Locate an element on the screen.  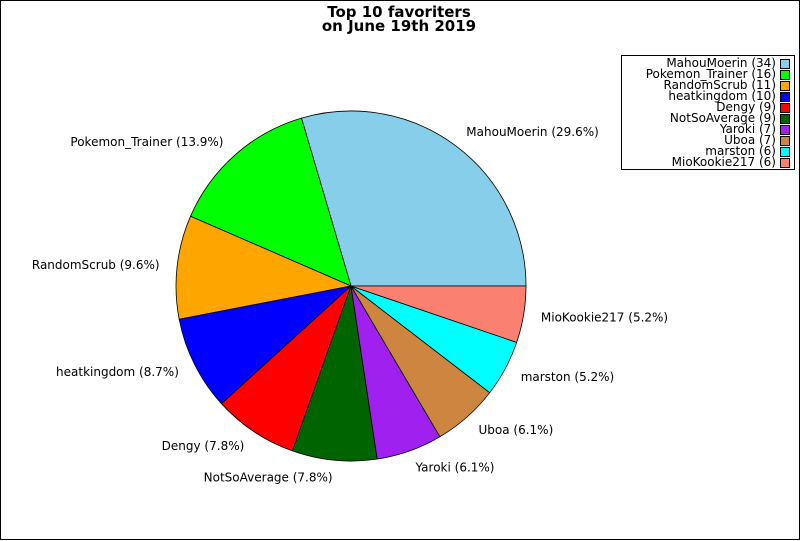
legend-item-6: Yaroki (7) is located at coordinates (708, 129).